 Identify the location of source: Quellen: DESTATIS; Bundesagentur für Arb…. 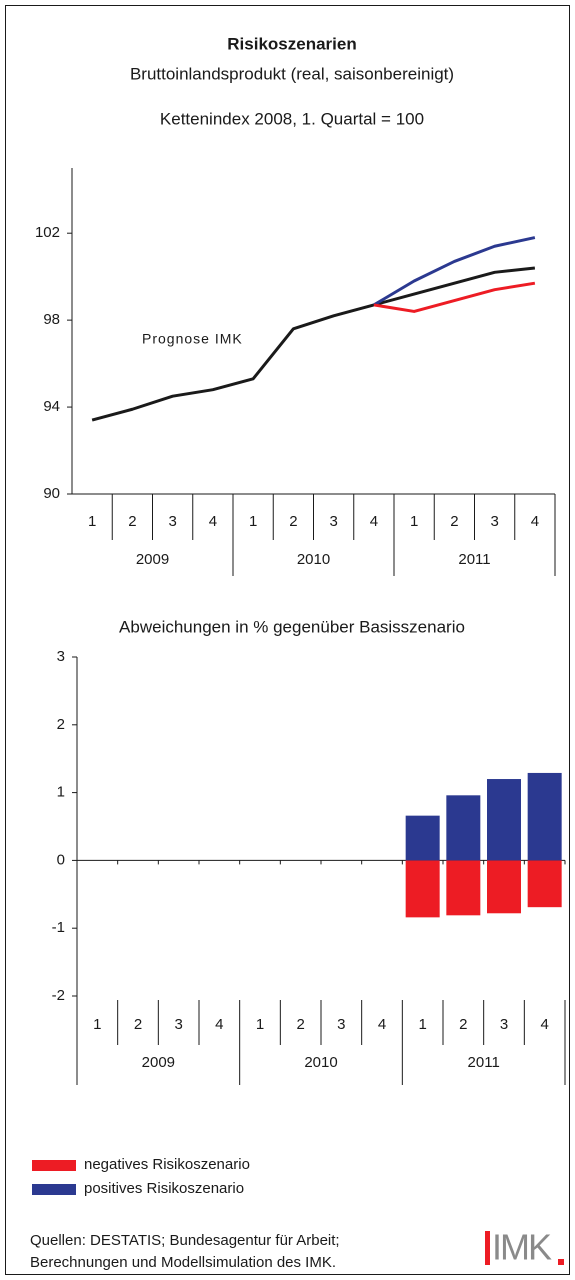
(185, 1240).